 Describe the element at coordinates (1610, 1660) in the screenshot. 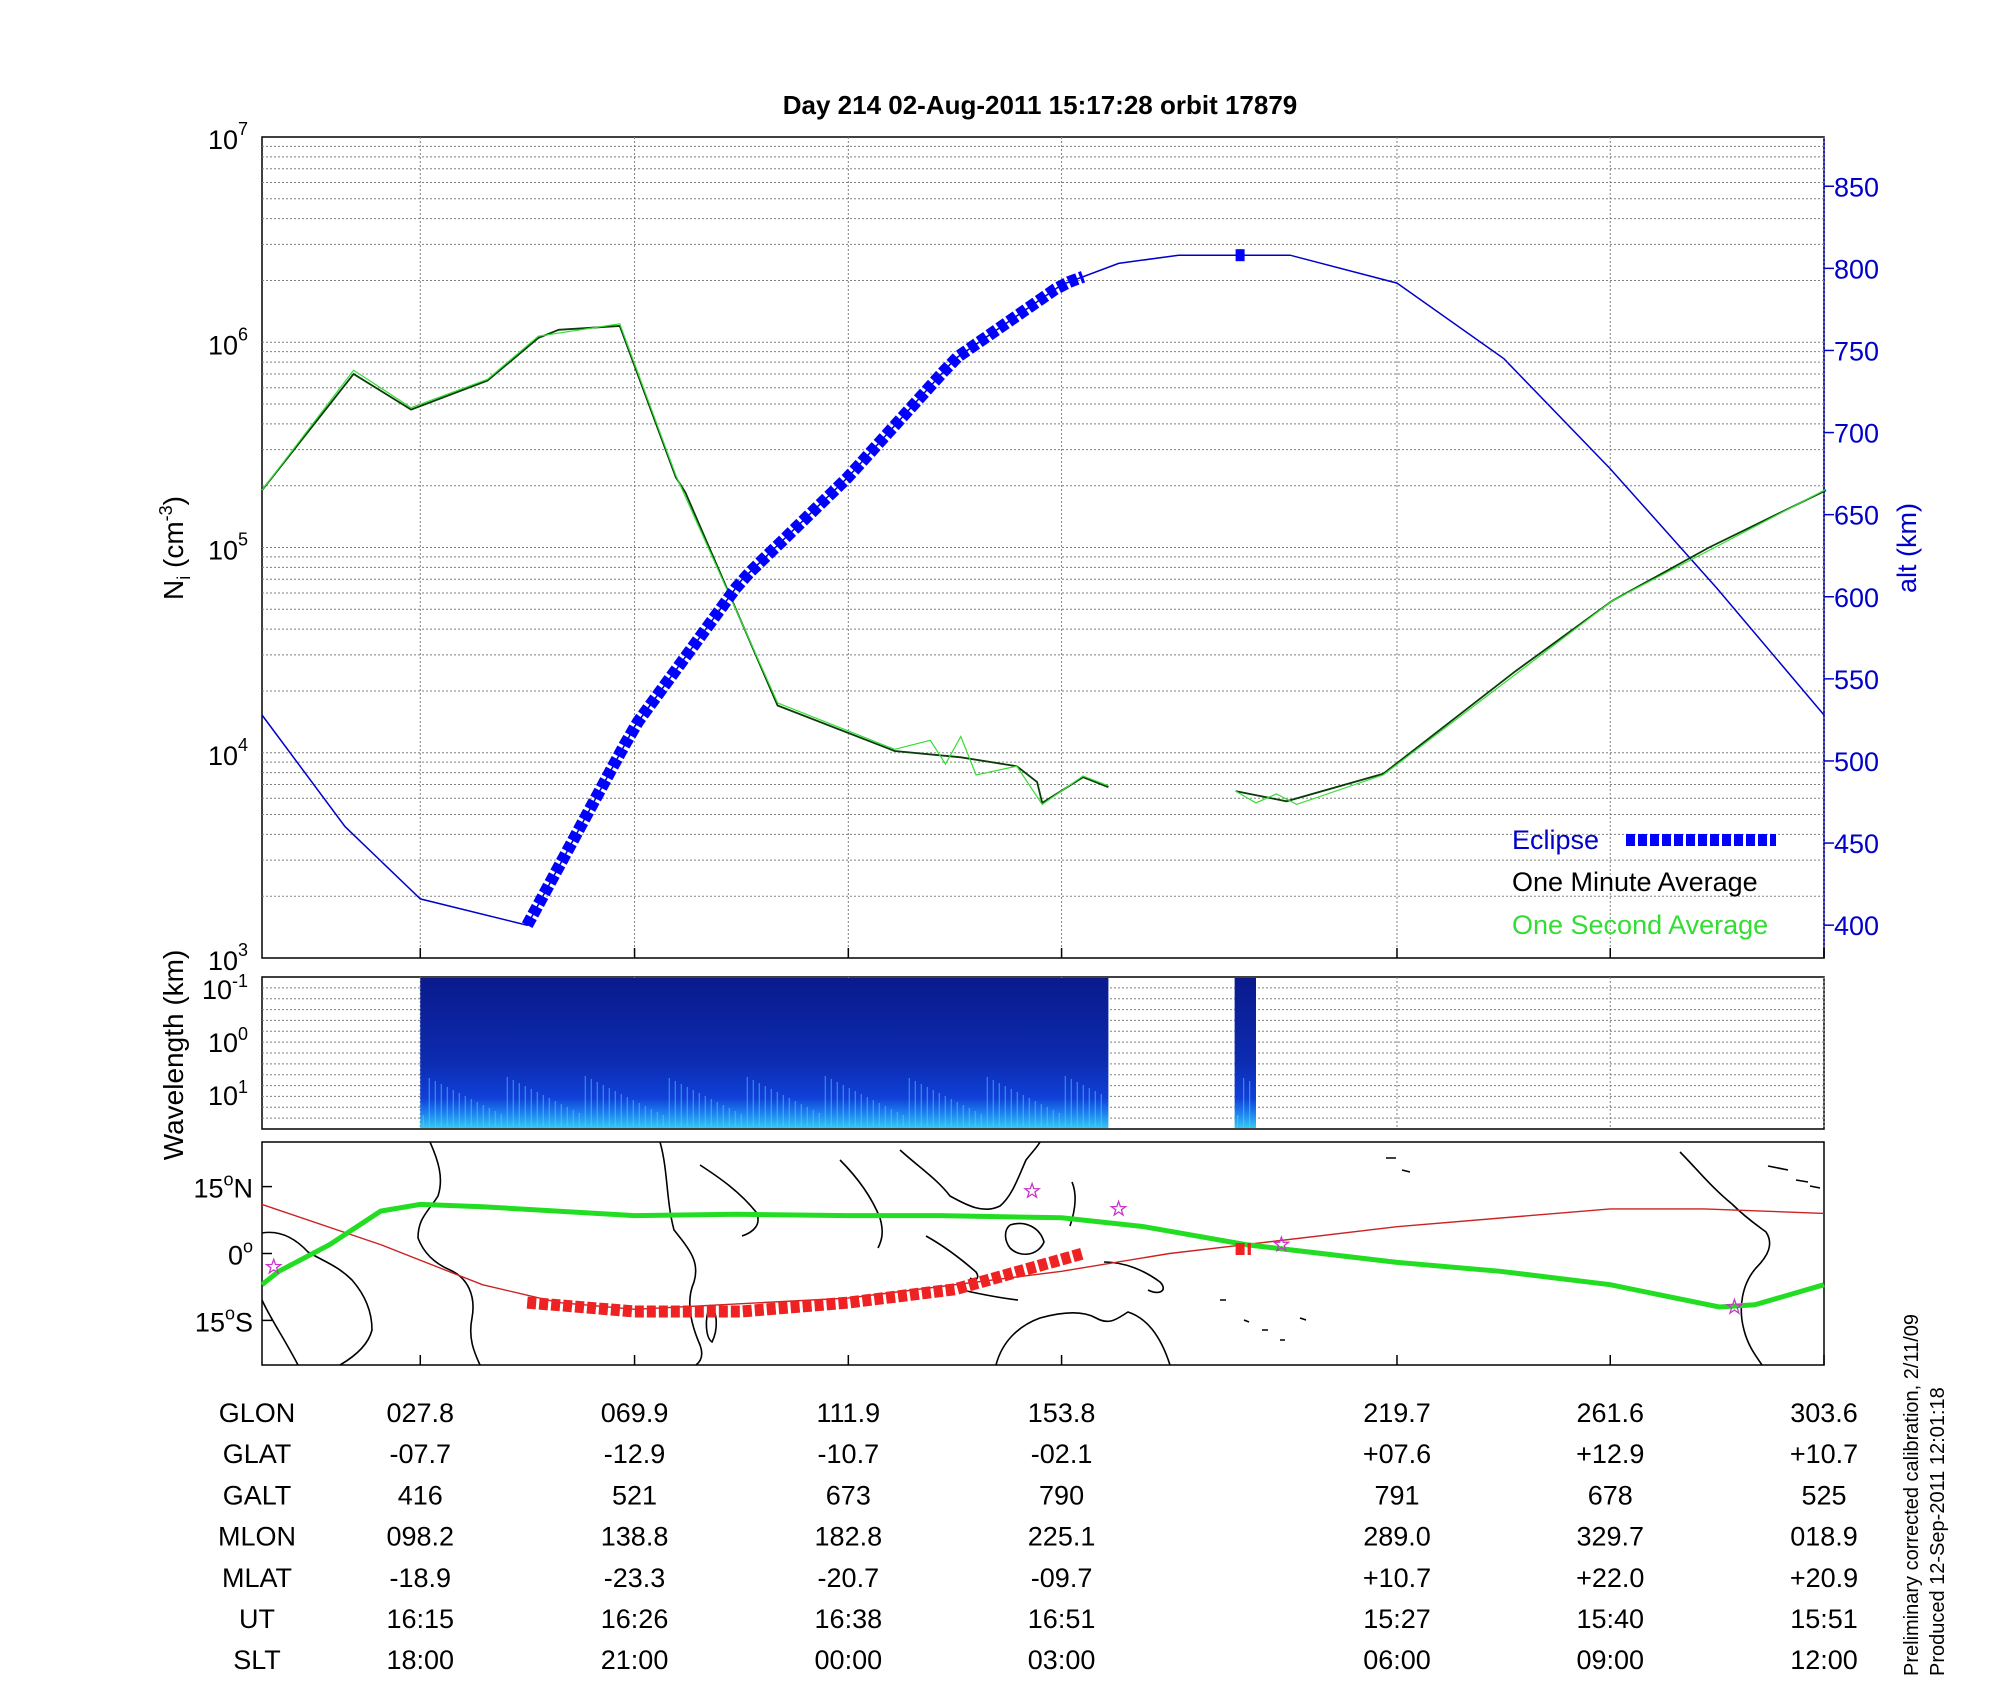

I see `table-cell: 09:00` at that location.